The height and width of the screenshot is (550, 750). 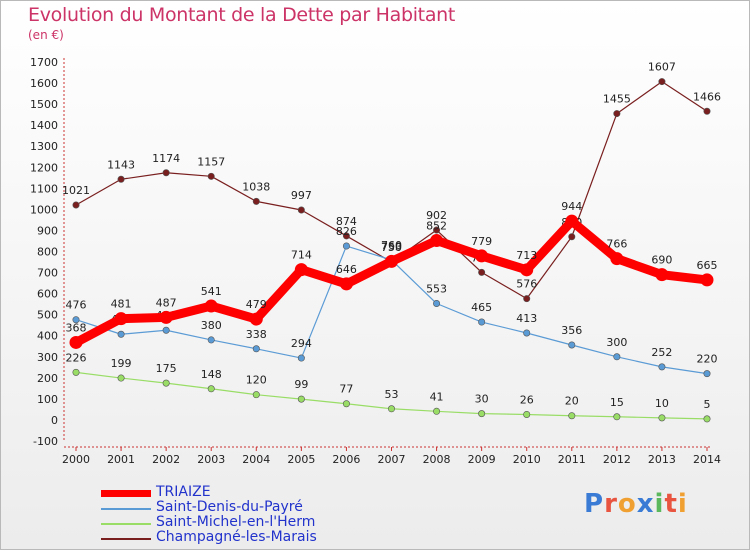 I want to click on x-tick-label: 2006, so click(x=346, y=459).